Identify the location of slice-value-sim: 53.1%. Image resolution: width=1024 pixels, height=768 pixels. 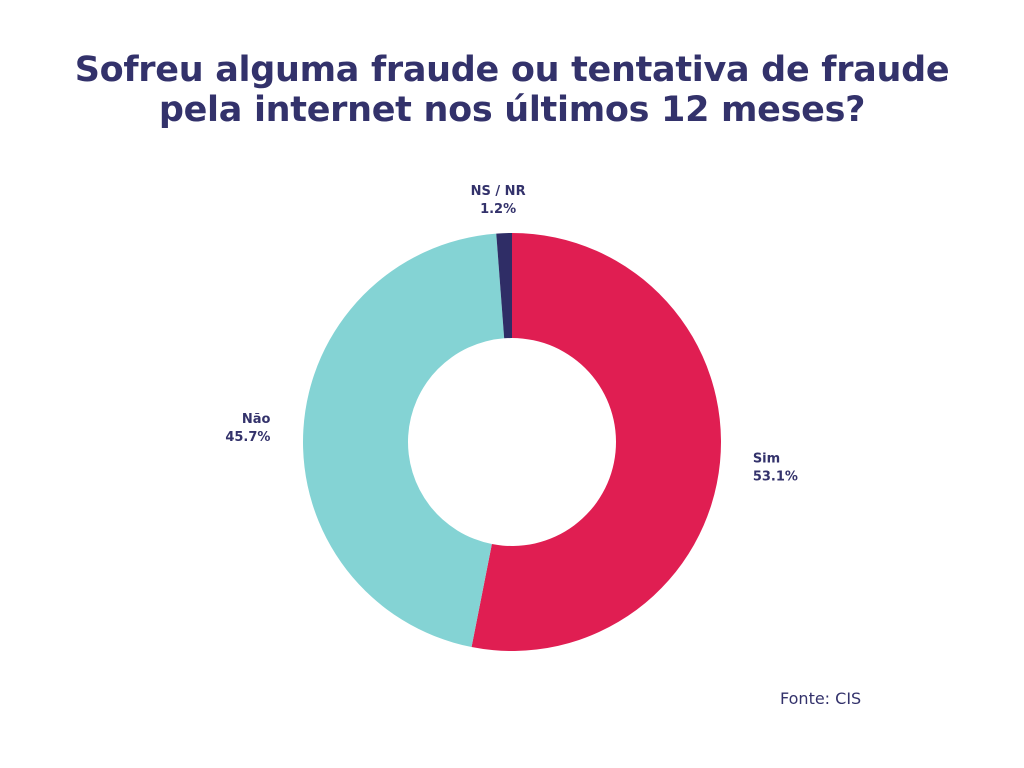
(775, 476).